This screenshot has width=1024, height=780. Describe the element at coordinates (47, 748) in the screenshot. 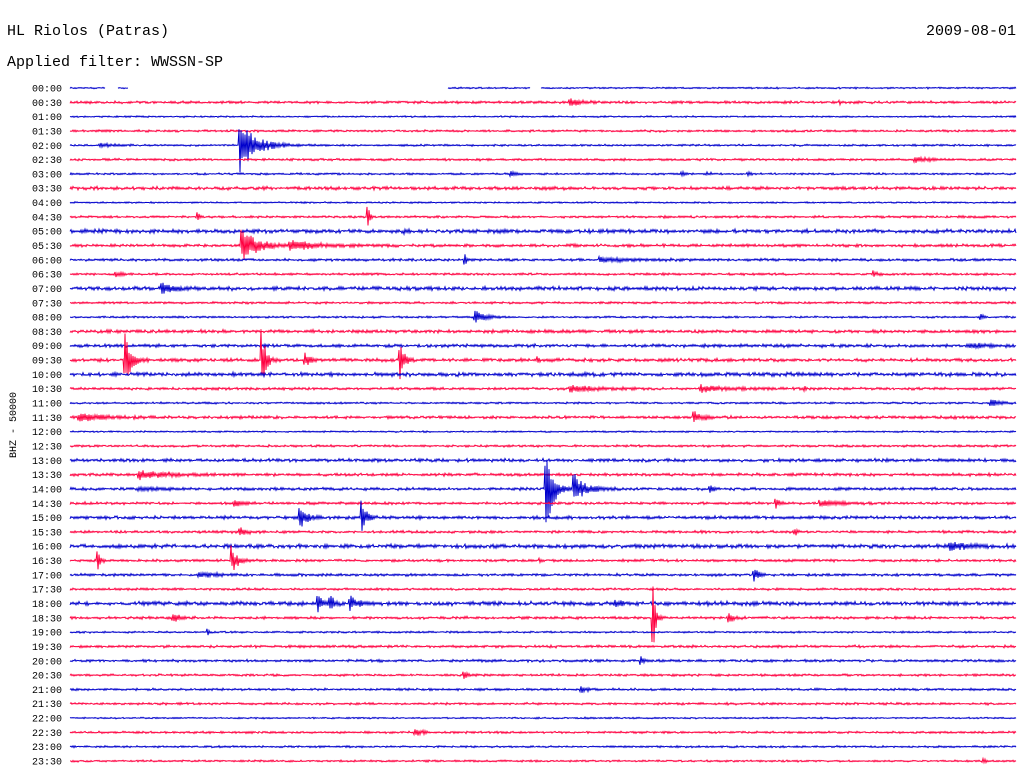

I see `time-label: 23:00` at that location.